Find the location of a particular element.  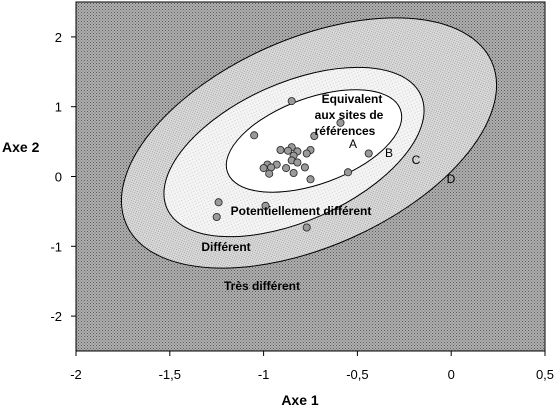

x-tick-label-6: 0,5 is located at coordinates (545, 374).